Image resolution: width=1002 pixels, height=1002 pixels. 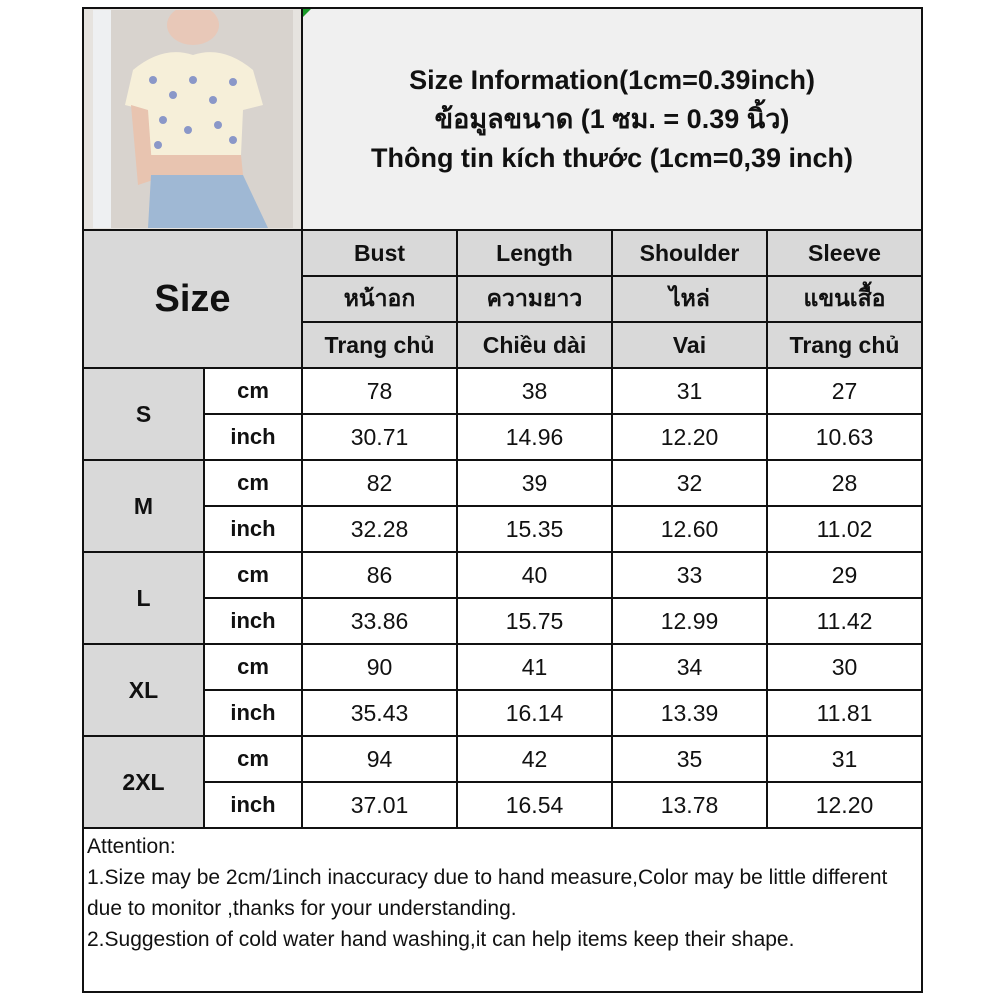 I want to click on col-header-sleeve-thai: แขนเสื้อ, so click(x=844, y=299).